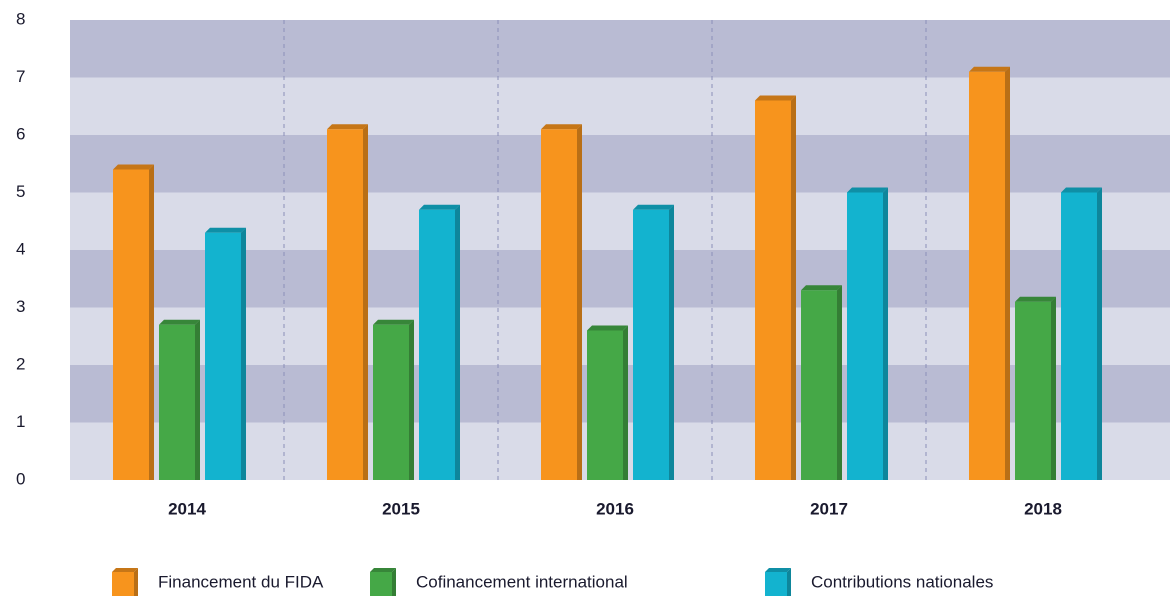 This screenshot has height=597, width=1170. Describe the element at coordinates (522, 581) in the screenshot. I see `legend-label: Cofinancement international` at that location.